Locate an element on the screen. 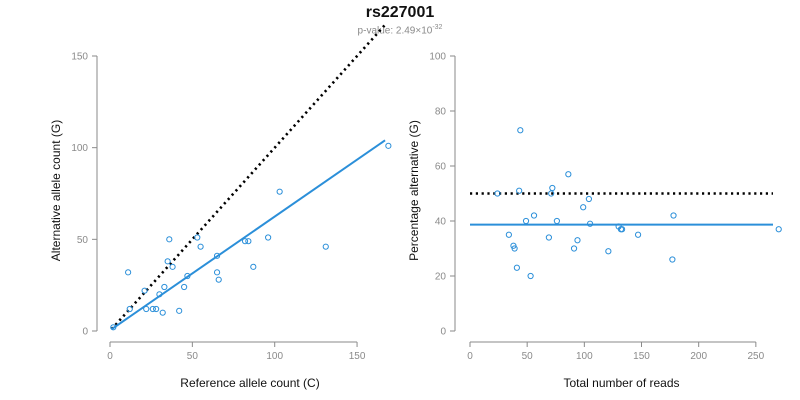  p-value-subtitle: p-value: 2.49×10-32 is located at coordinates (400, 30).